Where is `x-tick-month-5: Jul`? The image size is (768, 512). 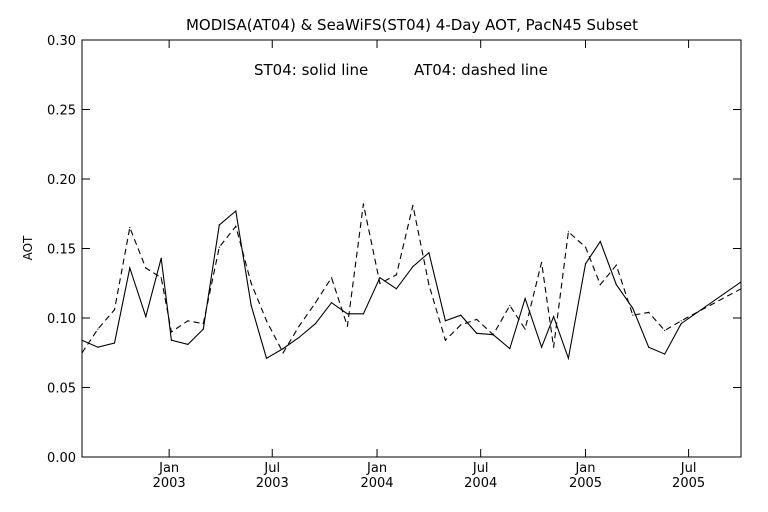 x-tick-month-5: Jul is located at coordinates (688, 468).